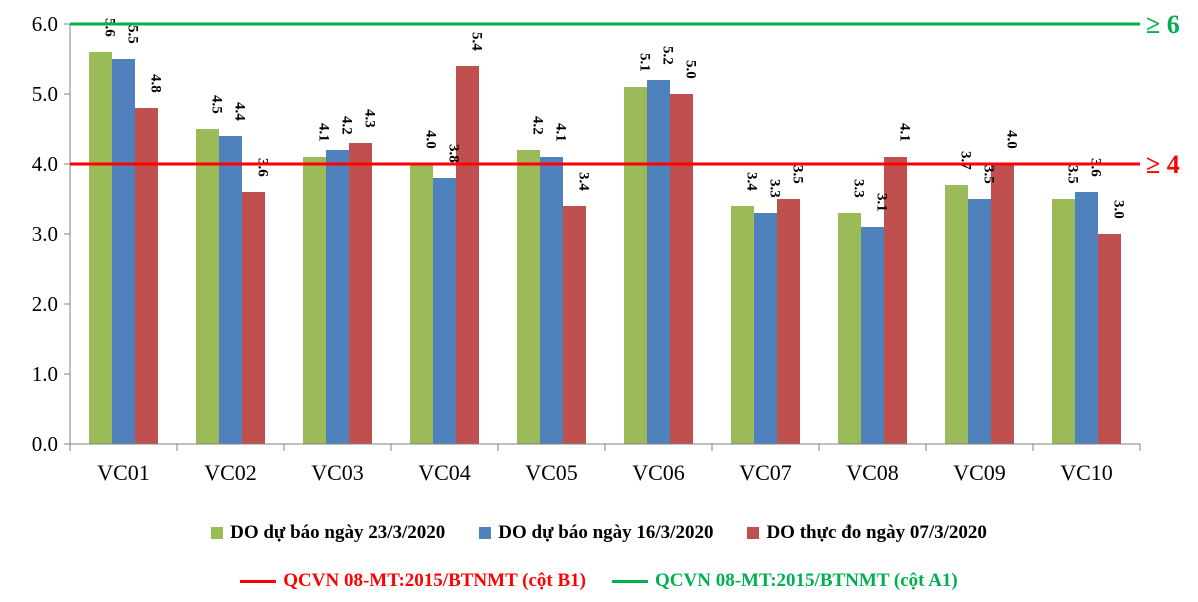 The width and height of the screenshot is (1198, 602). Describe the element at coordinates (788, 321) in the screenshot. I see `bar-series-3-vc07` at that location.